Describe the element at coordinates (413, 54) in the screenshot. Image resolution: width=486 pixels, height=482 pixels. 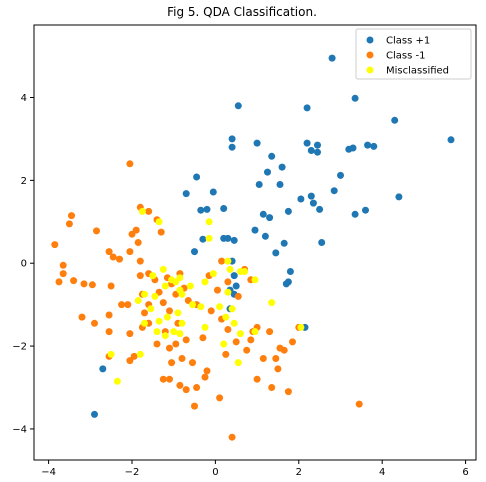
I see `legend-box` at that location.